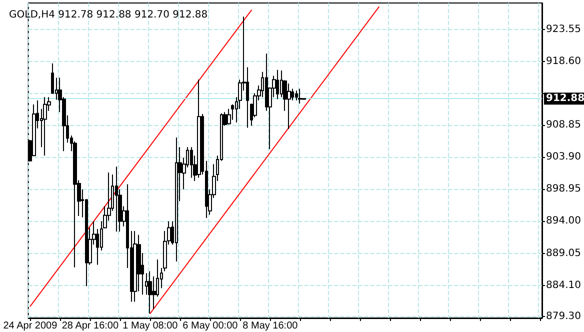 Image resolution: width=584 pixels, height=332 pixels. What do you see at coordinates (90, 326) in the screenshot?
I see `x-tick-label: 28 Apr 16:00` at bounding box center [90, 326].